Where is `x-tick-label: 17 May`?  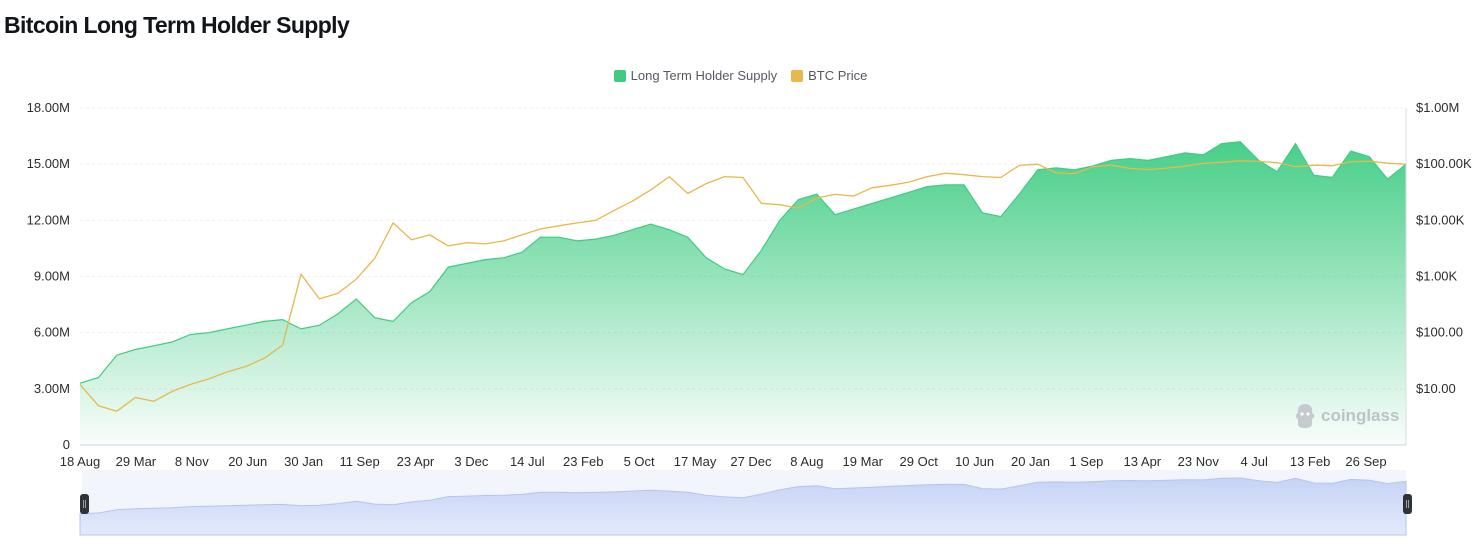
x-tick-label: 17 May is located at coordinates (695, 461).